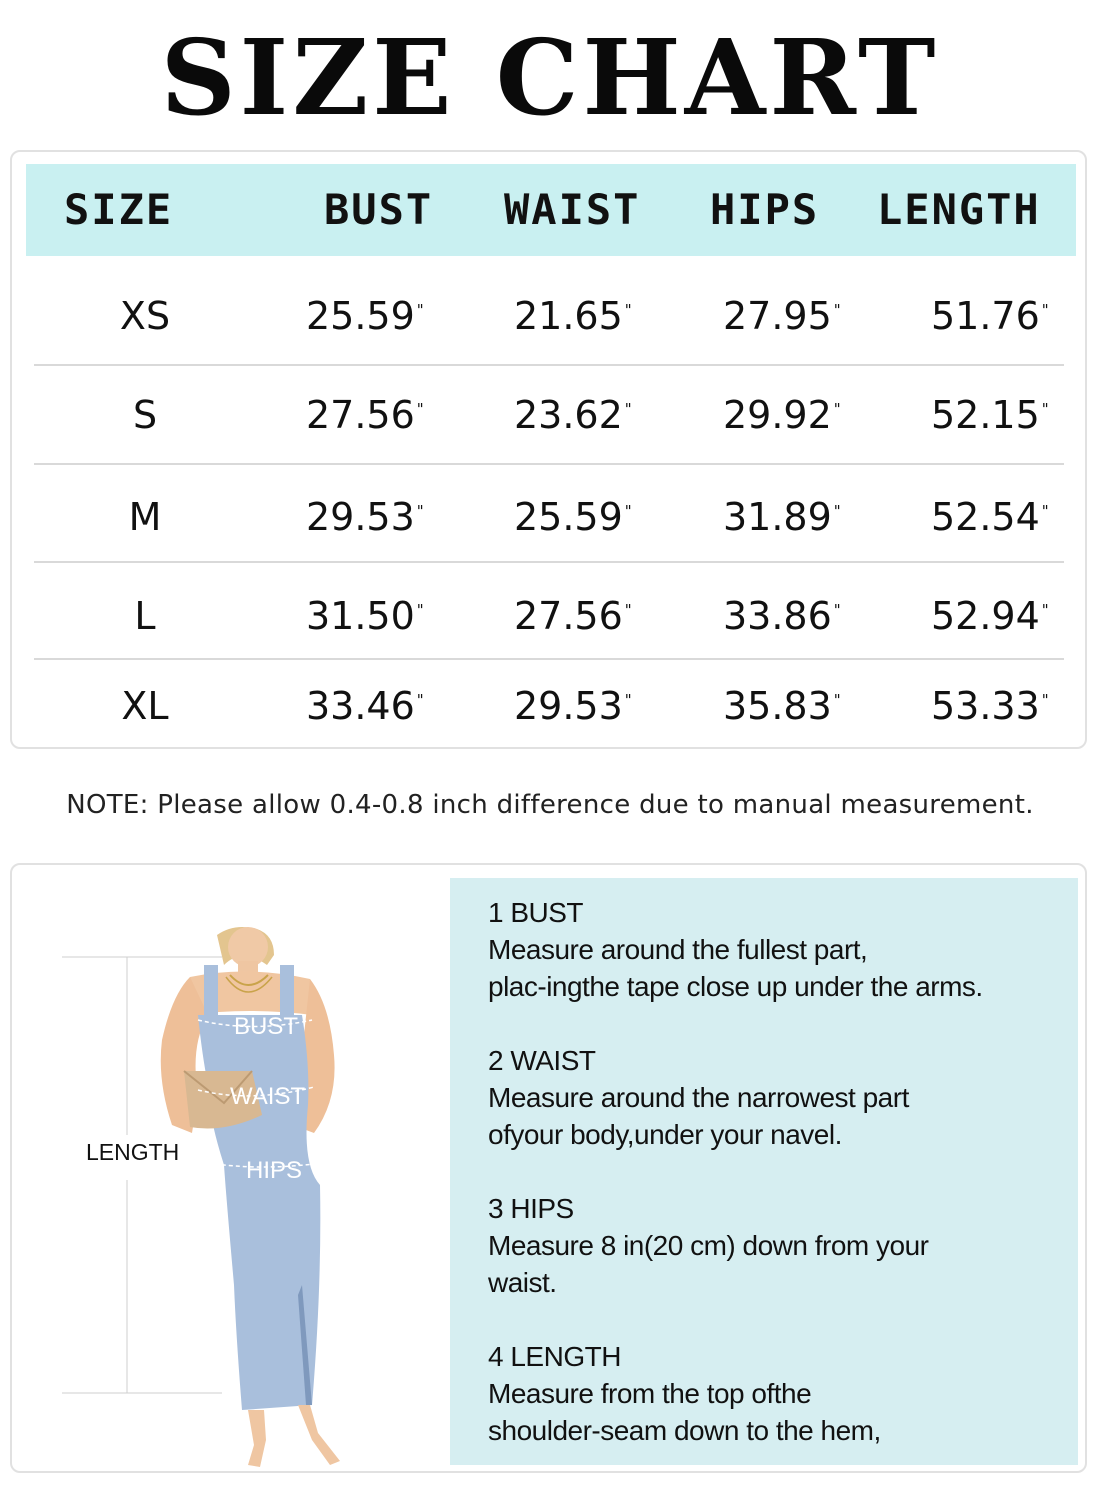 This screenshot has width=1100, height=1500. Describe the element at coordinates (650, 1393) in the screenshot. I see `instruction-line: Measure from the top ofthe` at that location.